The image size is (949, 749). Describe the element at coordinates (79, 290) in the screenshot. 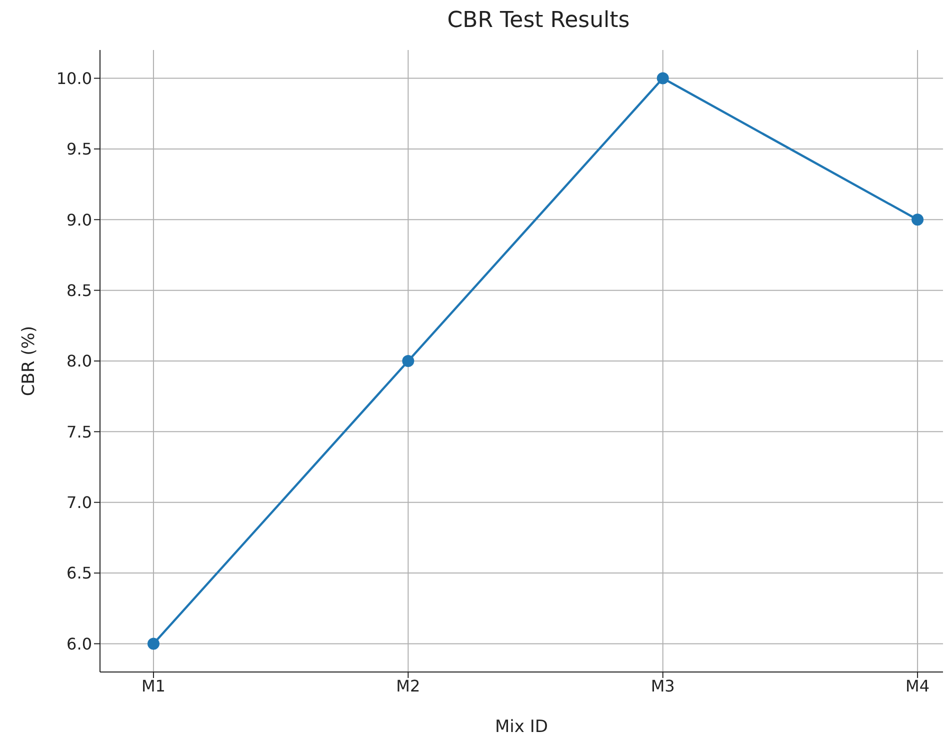

I see `y-tick-label: 8.5` at that location.